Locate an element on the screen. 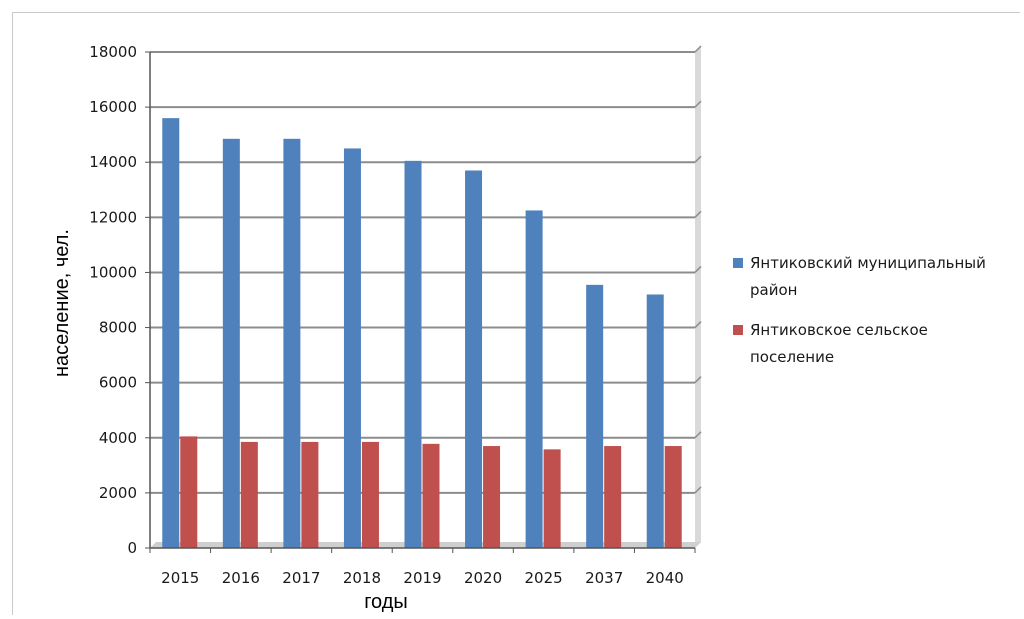  y-tick-label: 0 is located at coordinates (132, 548).